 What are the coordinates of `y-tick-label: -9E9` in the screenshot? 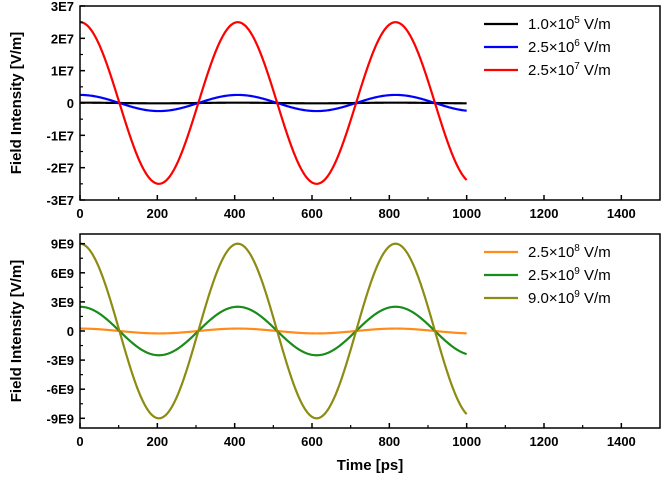 It's located at (60, 418).